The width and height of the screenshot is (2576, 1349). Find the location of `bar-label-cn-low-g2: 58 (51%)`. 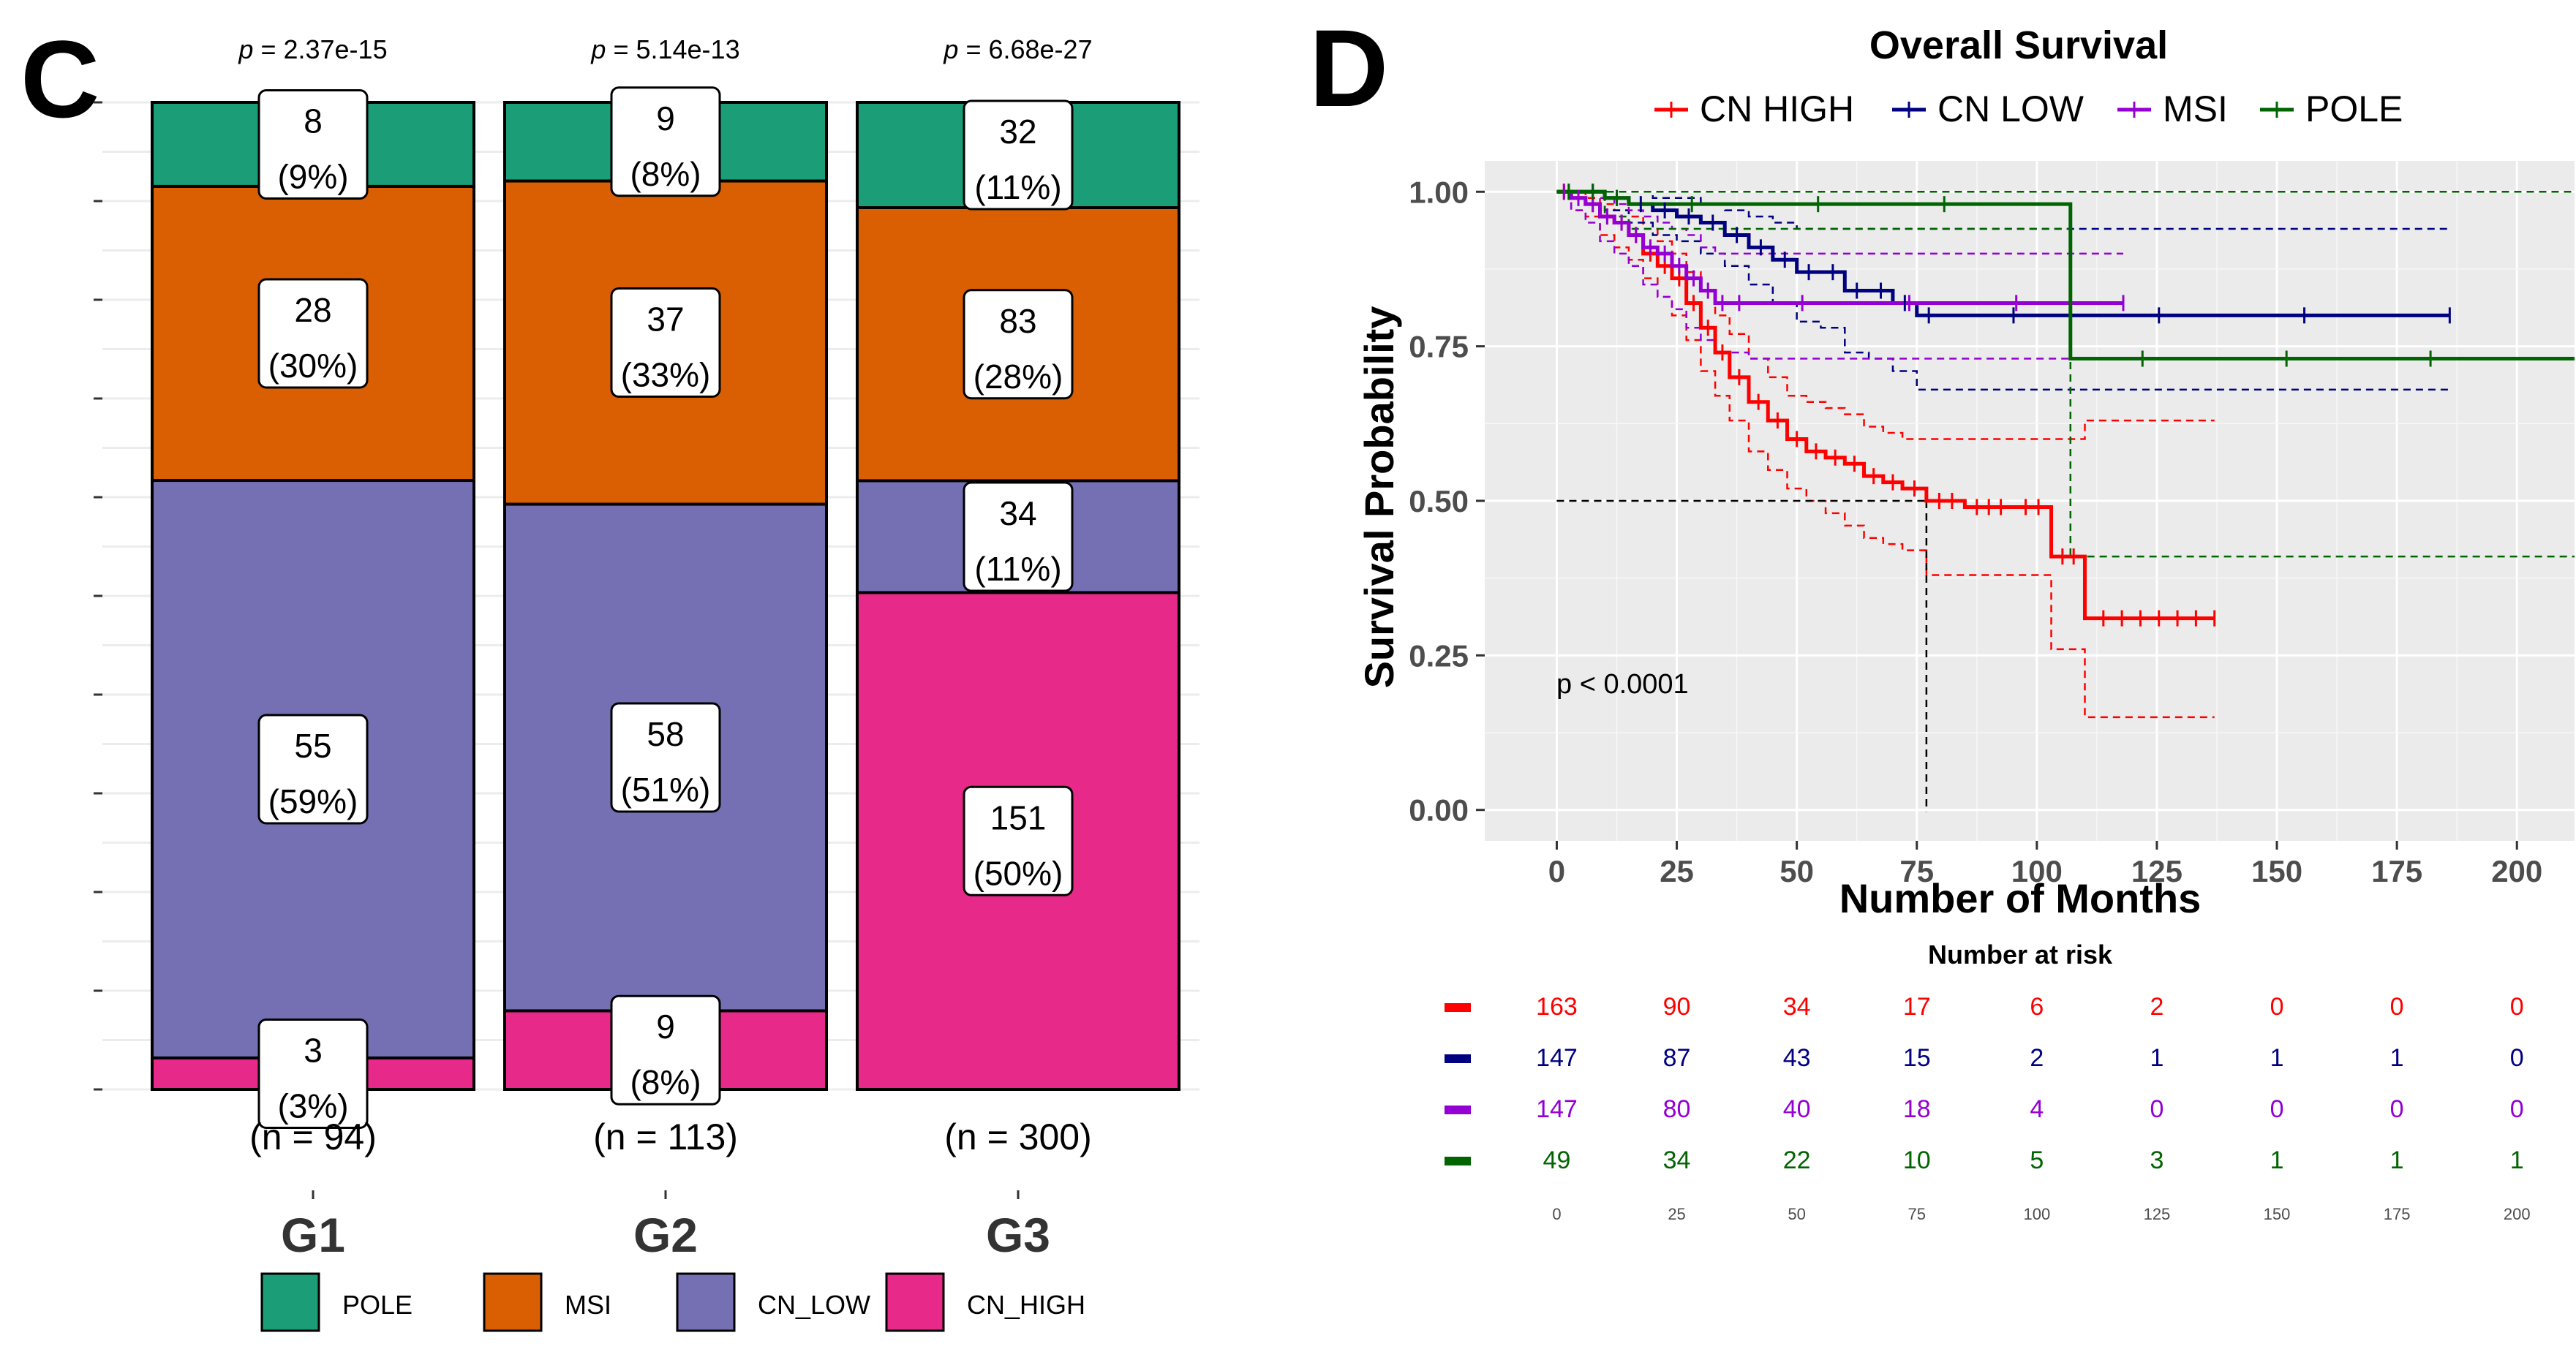

bar-label-cn-low-g2: 58 (51%) is located at coordinates (665, 757).